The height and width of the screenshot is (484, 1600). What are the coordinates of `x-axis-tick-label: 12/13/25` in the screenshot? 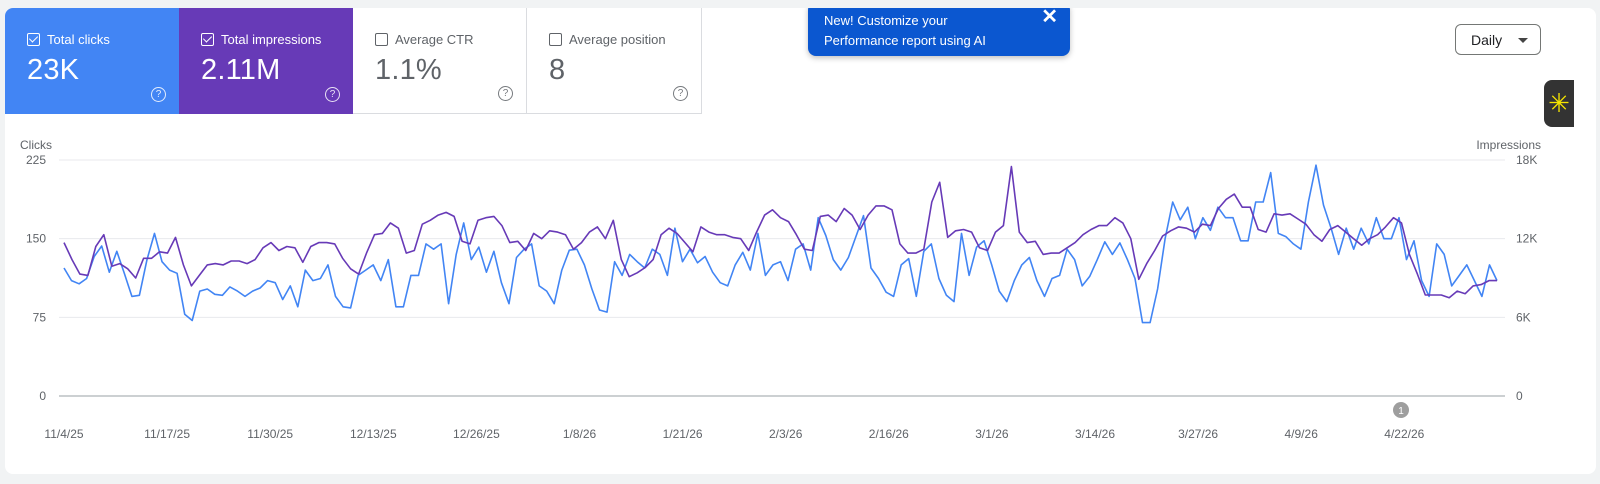 It's located at (373, 434).